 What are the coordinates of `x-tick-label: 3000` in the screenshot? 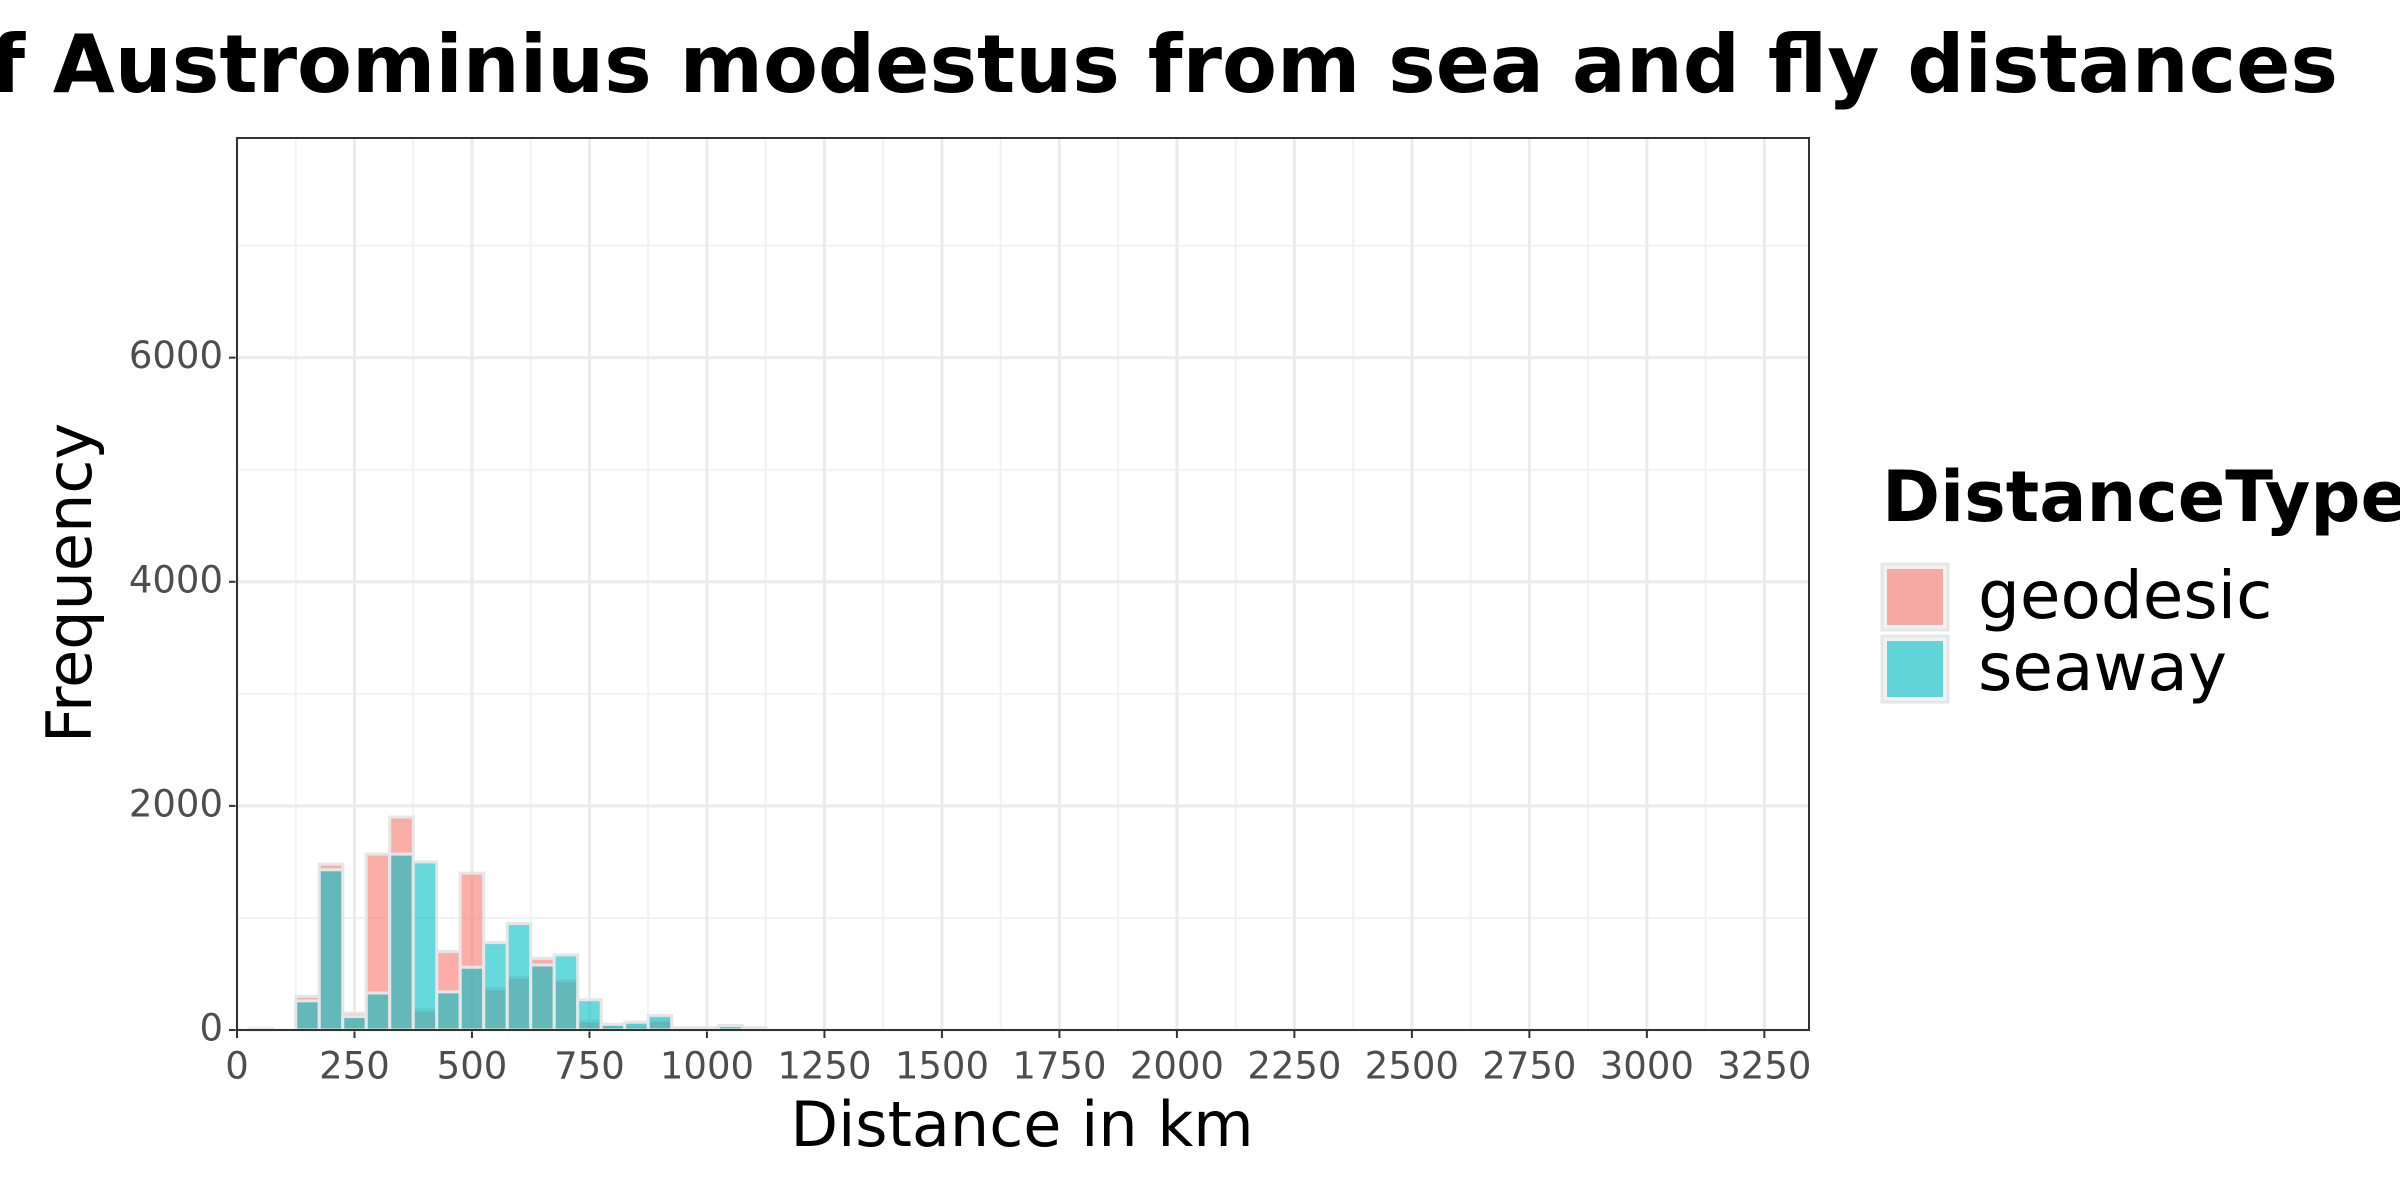 It's located at (1647, 1066).